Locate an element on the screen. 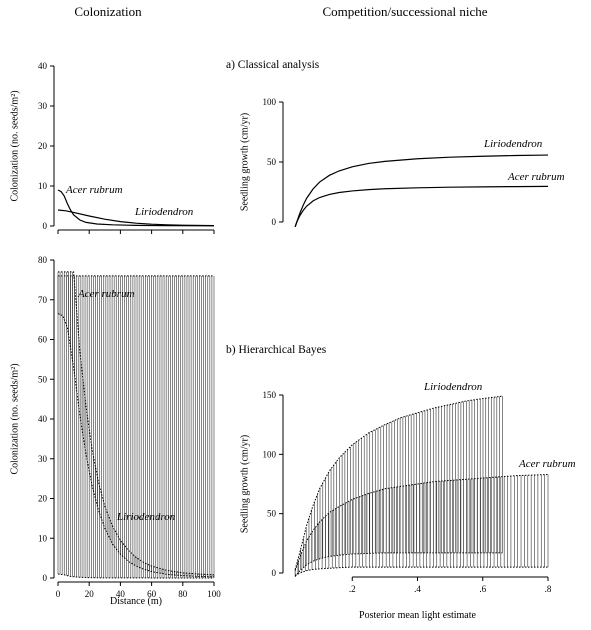 This screenshot has height=630, width=591. upper-bound-acer-rubrum is located at coordinates (421, 522).